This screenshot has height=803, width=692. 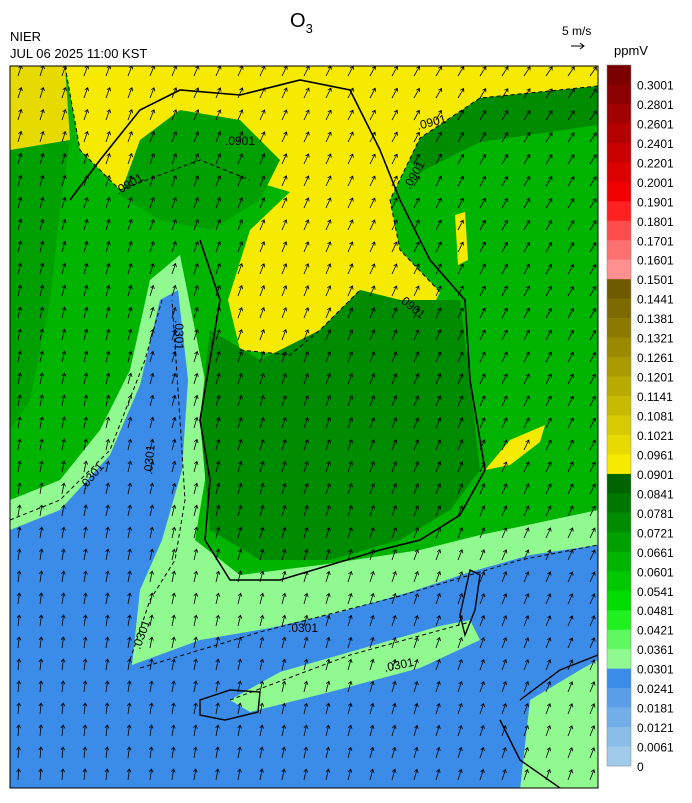 What do you see at coordinates (655, 436) in the screenshot?
I see `colorbar-label: 0.1021` at bounding box center [655, 436].